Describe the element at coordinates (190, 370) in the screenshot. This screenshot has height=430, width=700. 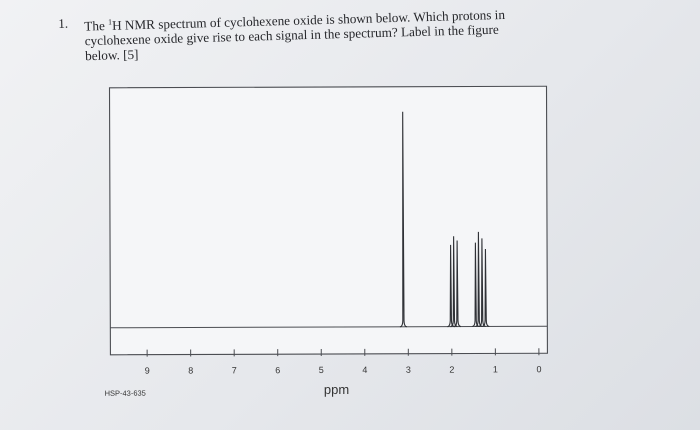
I see `x-tick-label-8: 8` at that location.